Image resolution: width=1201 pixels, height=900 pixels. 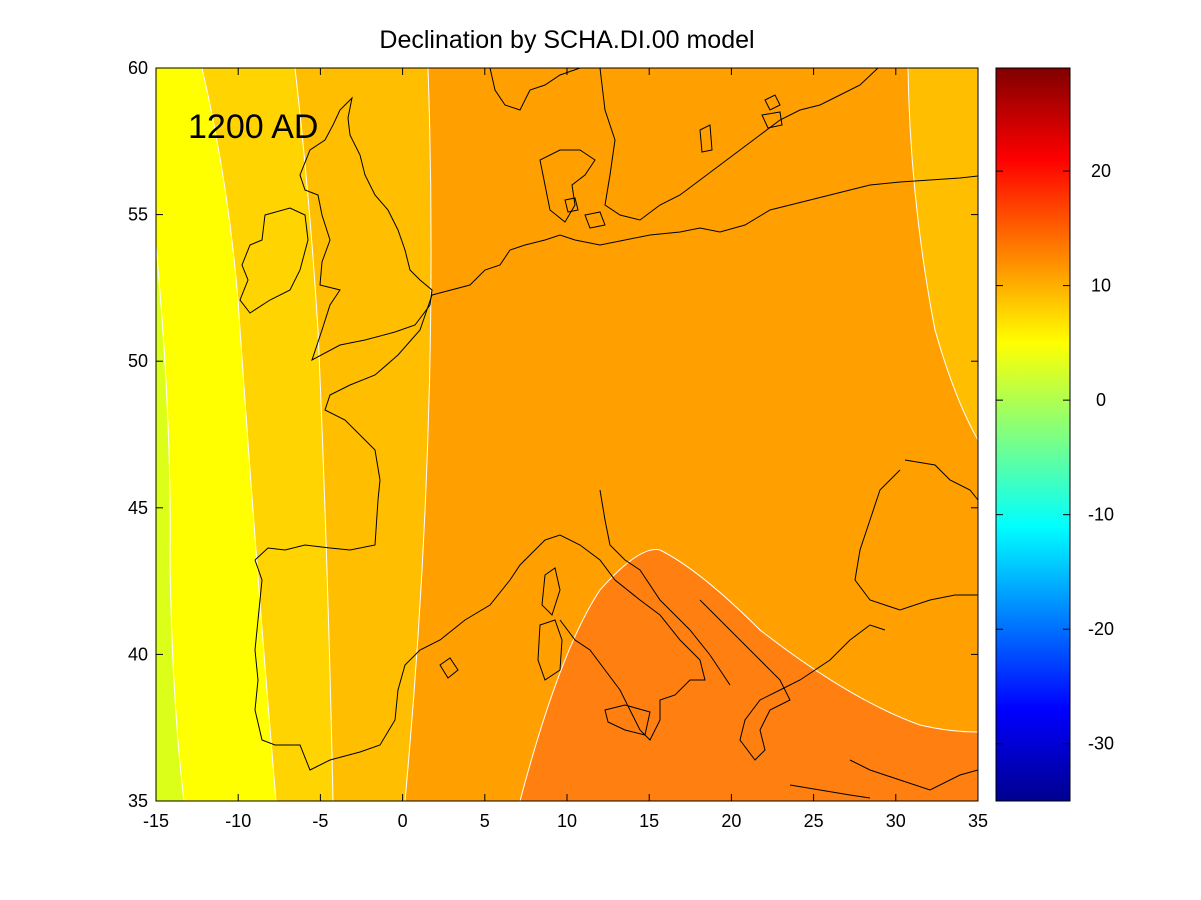 What do you see at coordinates (1101, 515) in the screenshot?
I see `colorbar-tick-label: -10` at bounding box center [1101, 515].